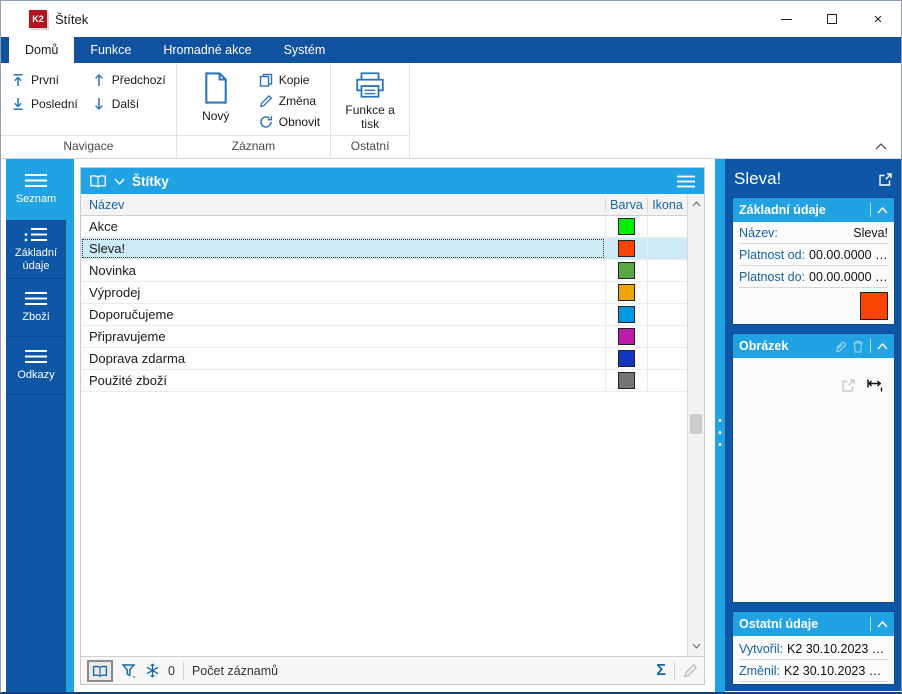 The width and height of the screenshot is (902, 694). Describe the element at coordinates (690, 670) in the screenshot. I see `edit-pencil-icon` at that location.